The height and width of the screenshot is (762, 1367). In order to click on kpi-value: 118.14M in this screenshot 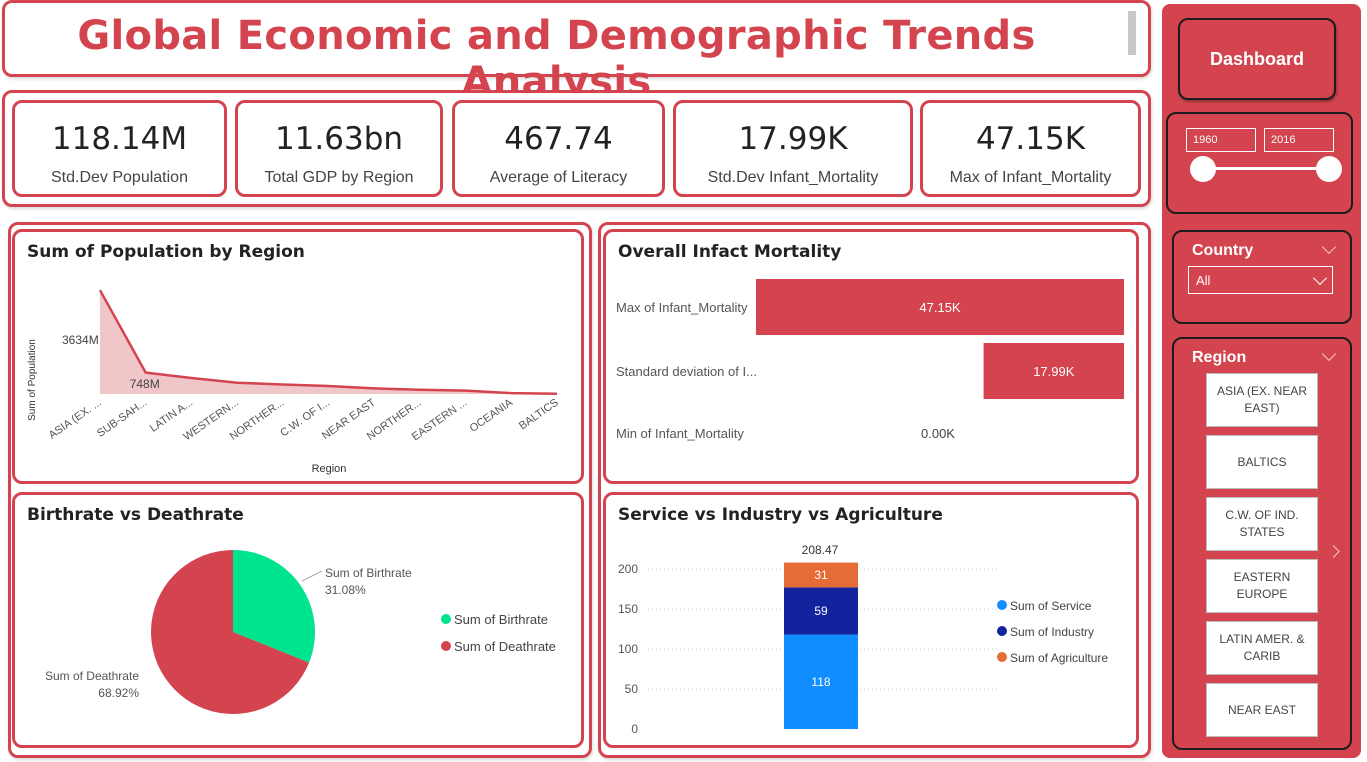, I will do `click(119, 139)`.